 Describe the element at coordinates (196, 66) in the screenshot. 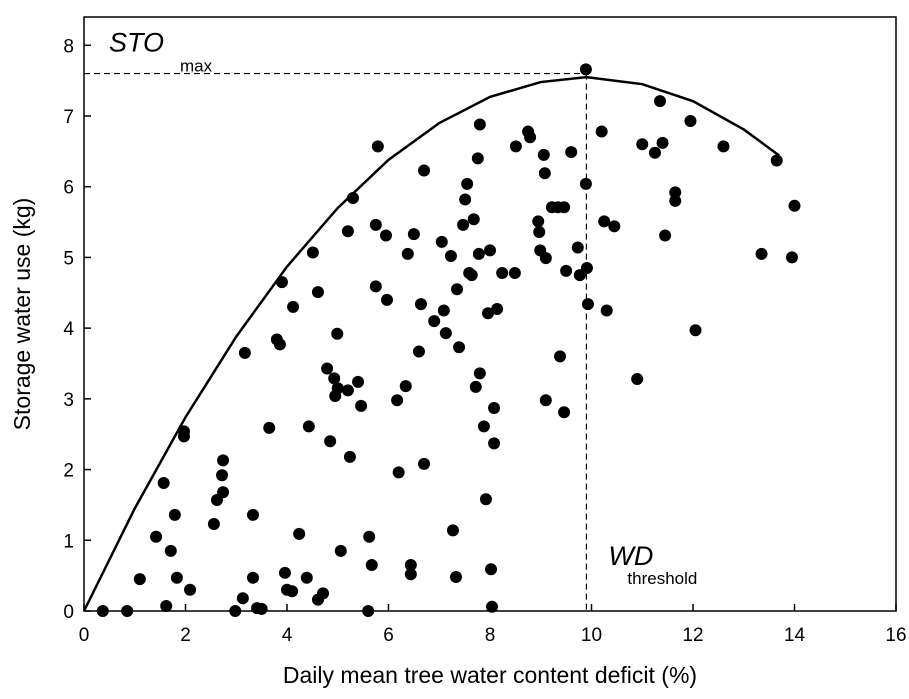

I see `sto-subscript: max` at that location.